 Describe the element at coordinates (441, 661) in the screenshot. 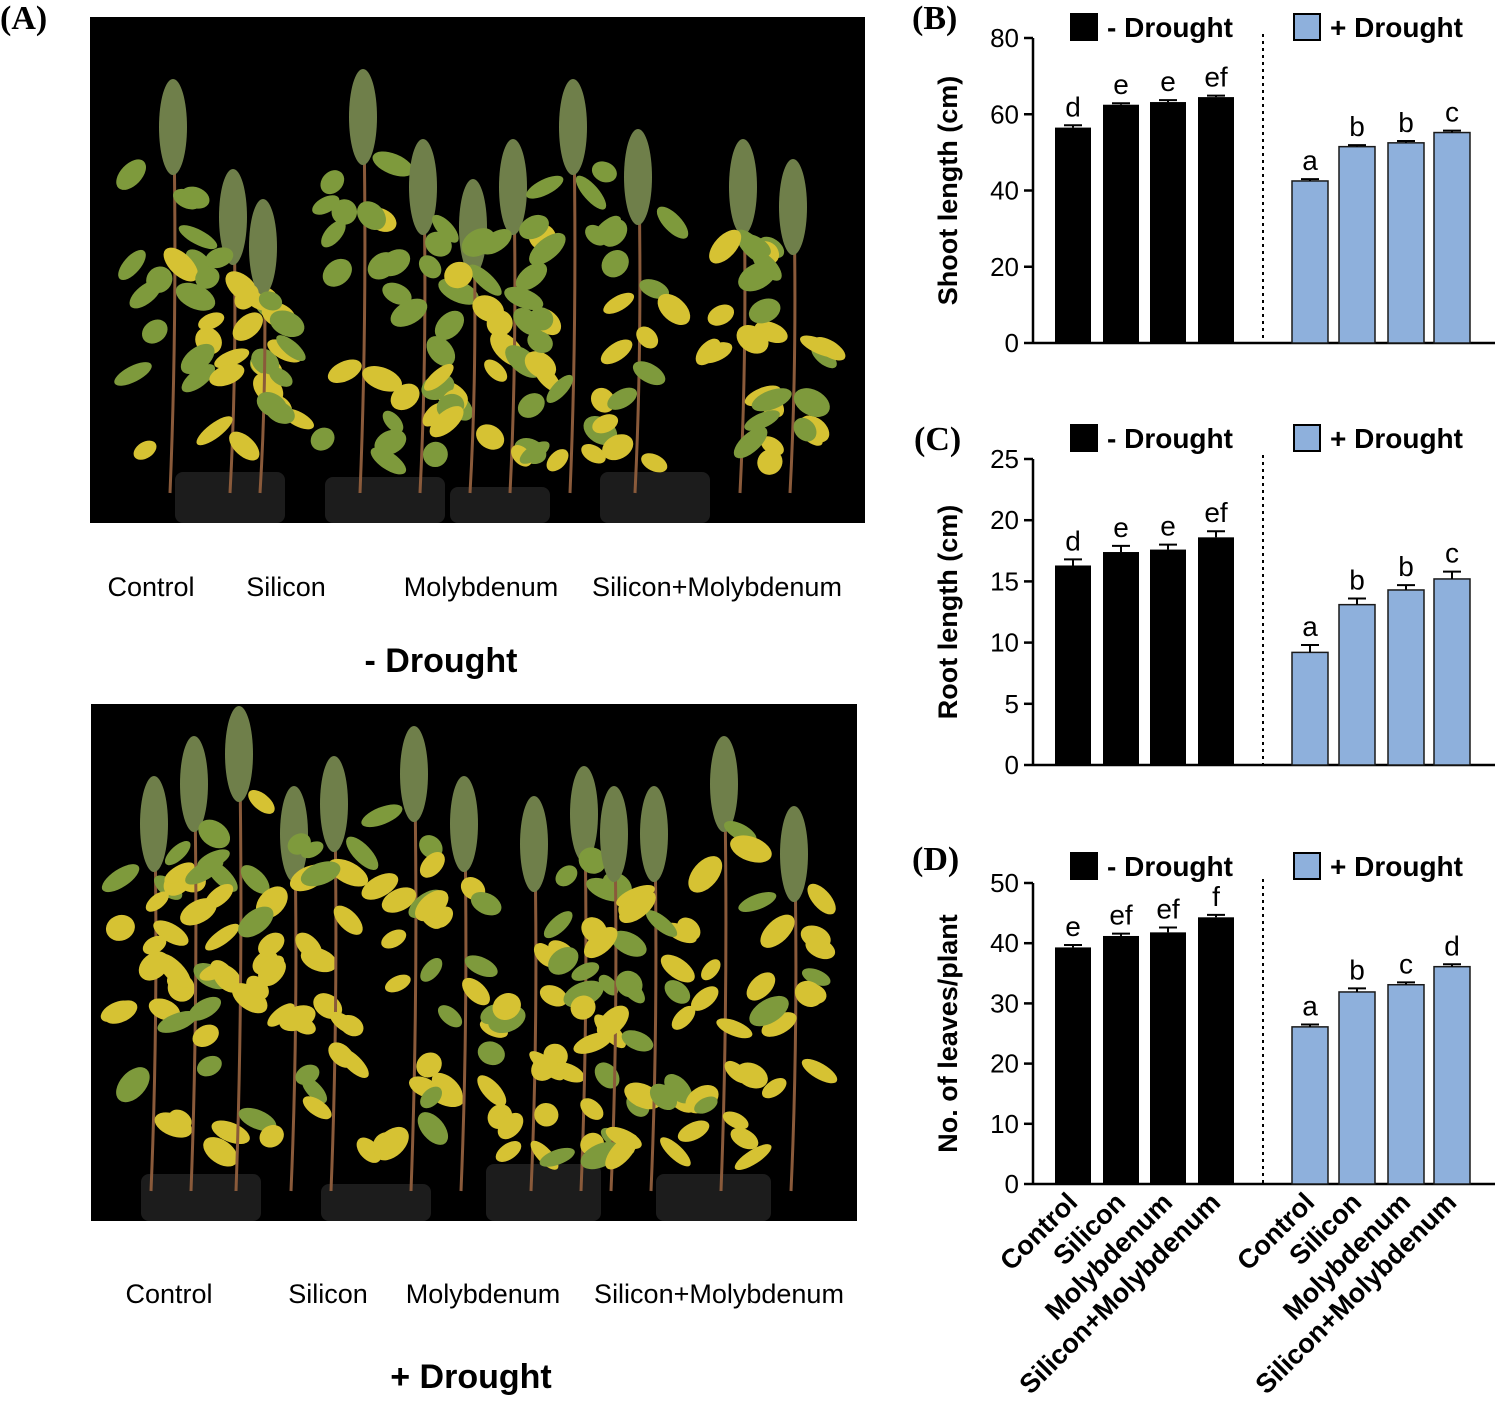

I see `condition-title-no-drought: - Drought` at that location.